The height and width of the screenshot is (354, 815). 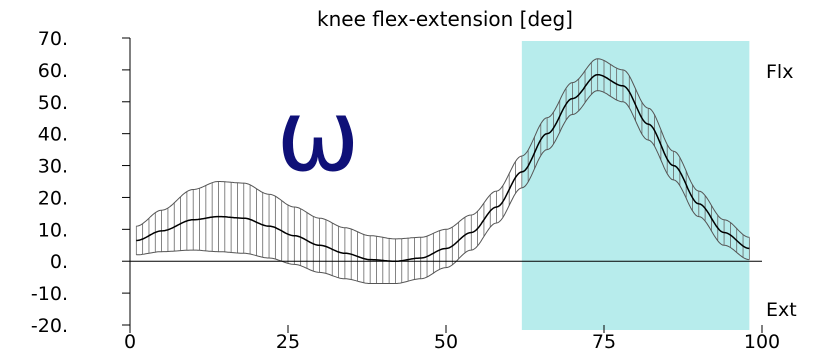 I want to click on x-ticks: 0 25 50 75 100, so click(x=452, y=339).